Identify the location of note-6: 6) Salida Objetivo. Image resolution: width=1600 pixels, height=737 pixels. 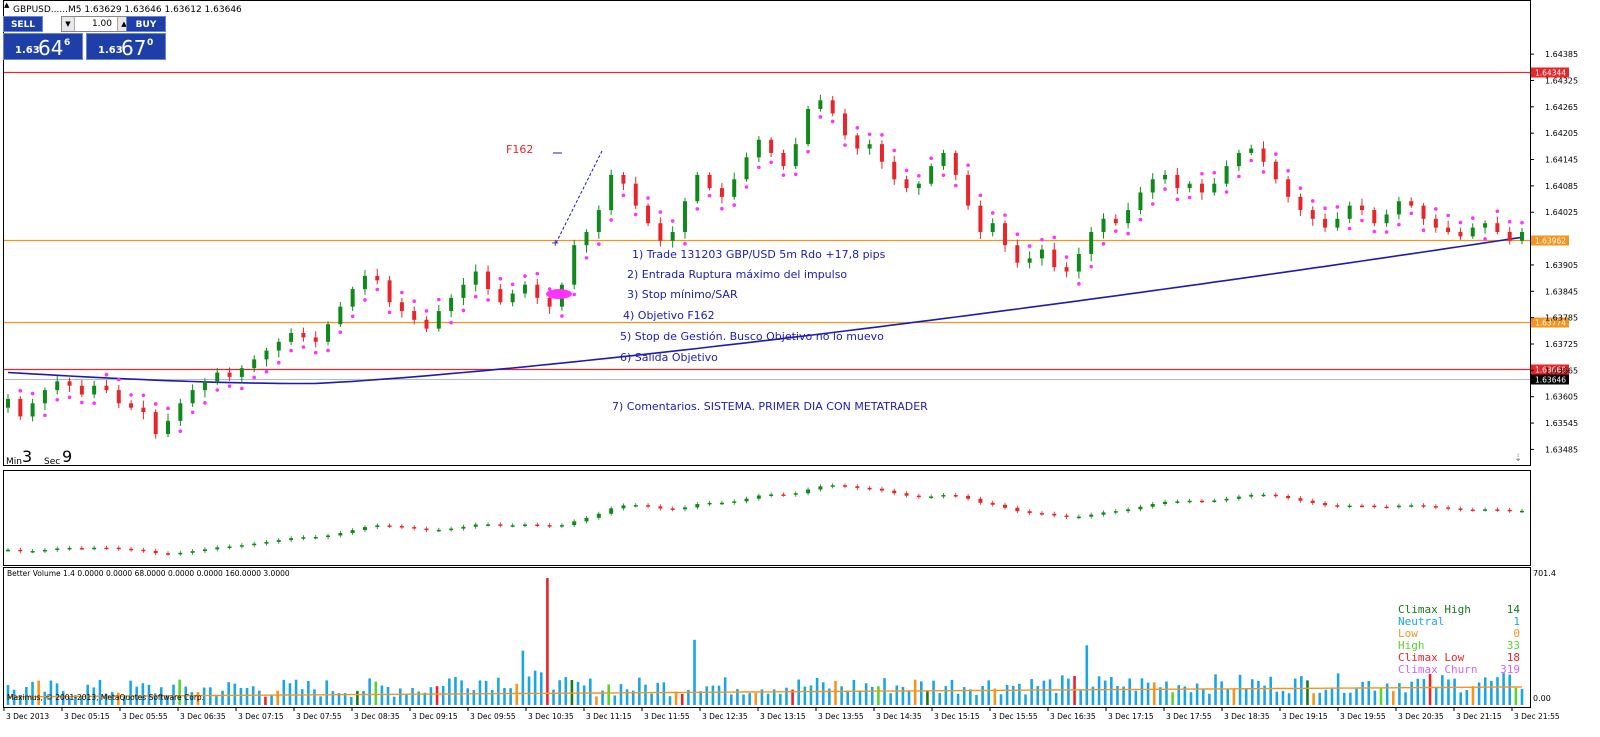
(669, 357).